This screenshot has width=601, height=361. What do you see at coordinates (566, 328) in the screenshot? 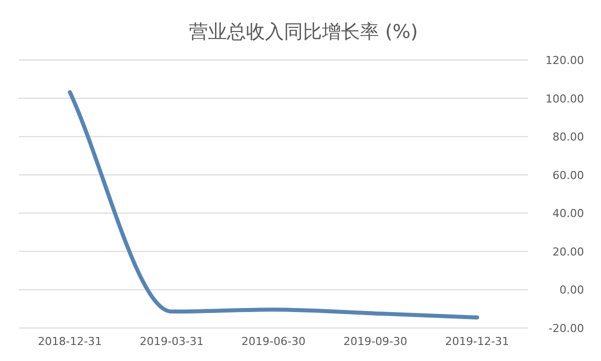
I see `y-tick-label: -20.00` at bounding box center [566, 328].